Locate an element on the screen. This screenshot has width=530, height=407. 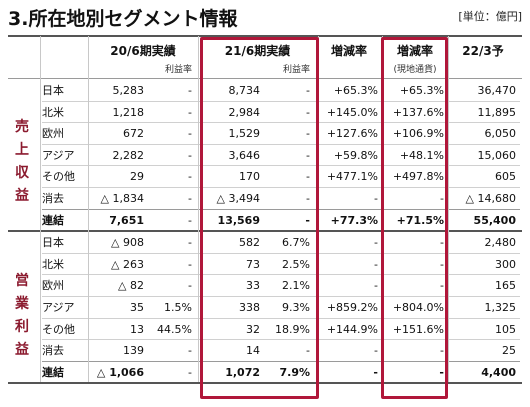
revenue-cell-chg_local: +137.6% is located at coordinates (418, 112).